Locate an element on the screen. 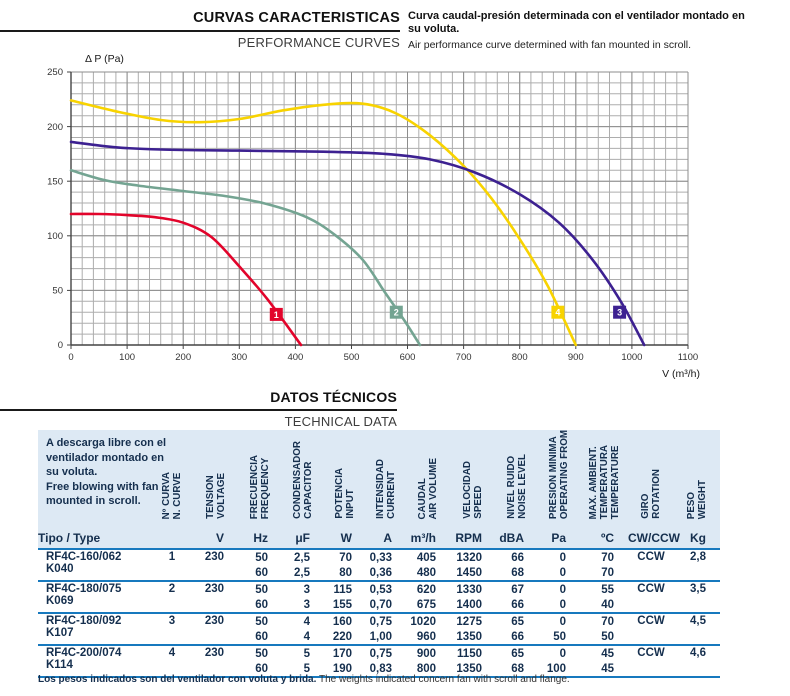 This screenshot has width=790, height=696. cell-m3h: 800 is located at coordinates (426, 668).